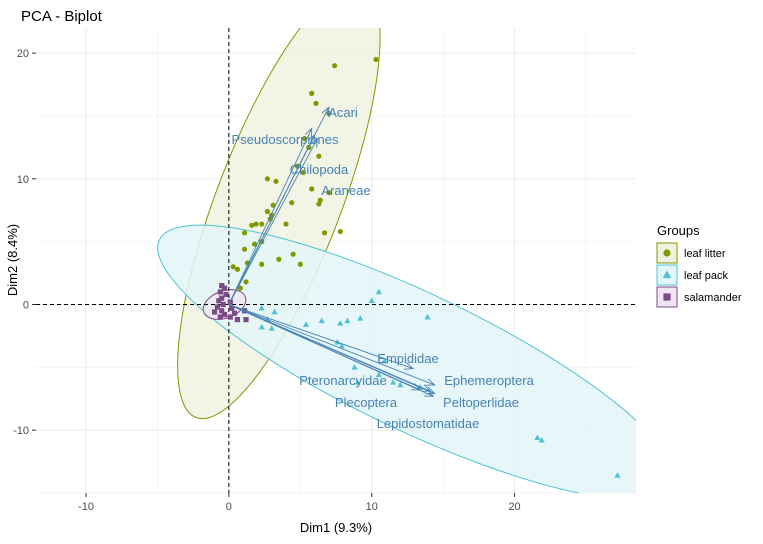  Describe the element at coordinates (706, 276) in the screenshot. I see `legend-label-leaf-pack: leaf pack` at that location.